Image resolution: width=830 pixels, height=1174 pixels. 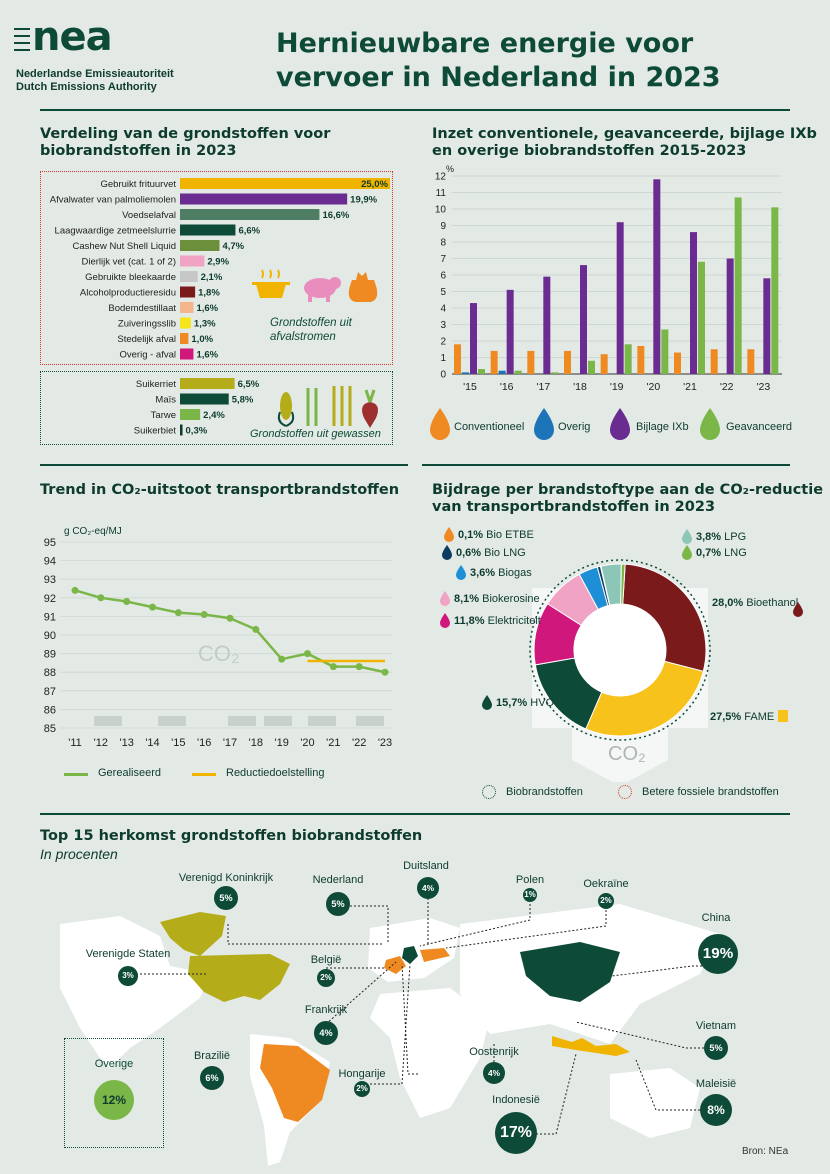 What do you see at coordinates (212, 1078) in the screenshot?
I see `country-value-badge: 6%` at bounding box center [212, 1078].